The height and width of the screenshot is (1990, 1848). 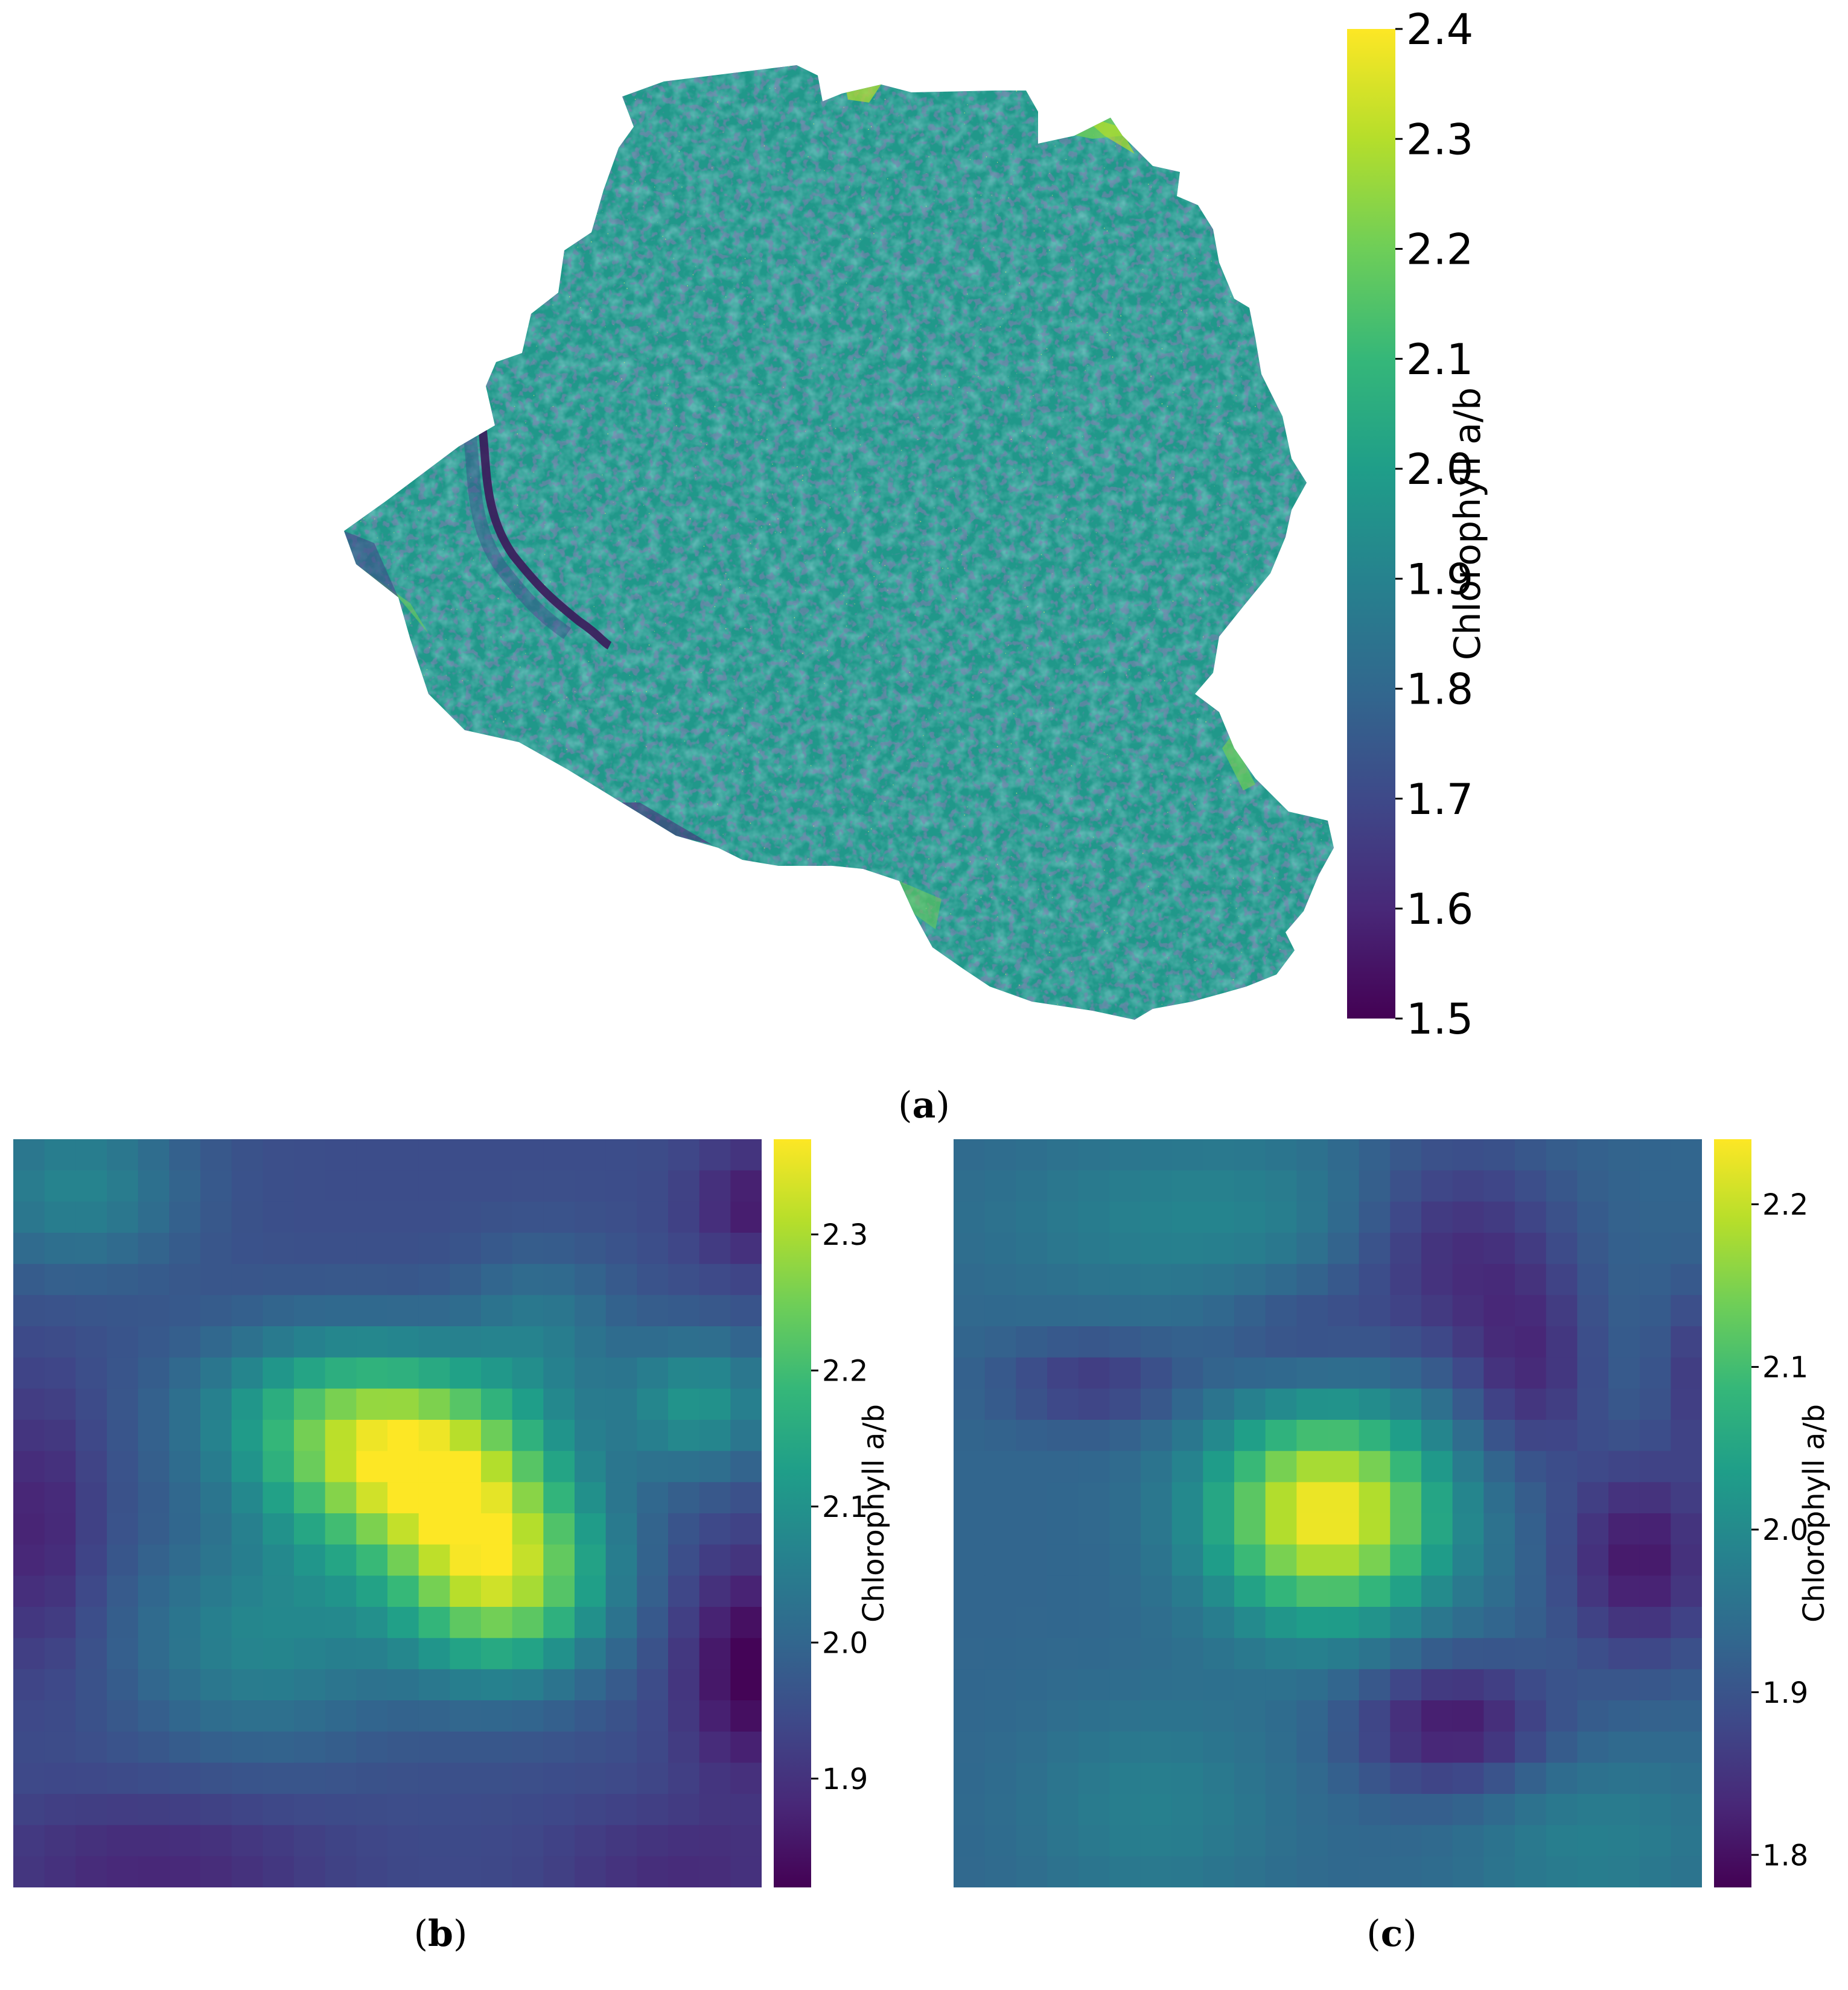 What do you see at coordinates (1785, 1205) in the screenshot?
I see `colorbar-tick-label: 2.2` at bounding box center [1785, 1205].